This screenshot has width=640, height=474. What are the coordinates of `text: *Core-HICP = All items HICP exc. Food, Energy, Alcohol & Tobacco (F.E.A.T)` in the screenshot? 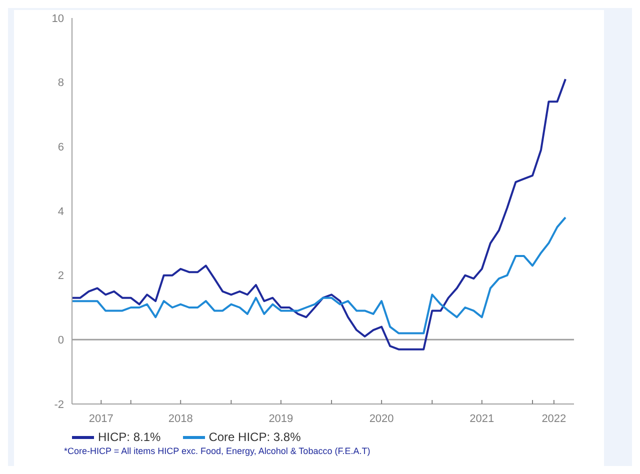 It's located at (218, 451).